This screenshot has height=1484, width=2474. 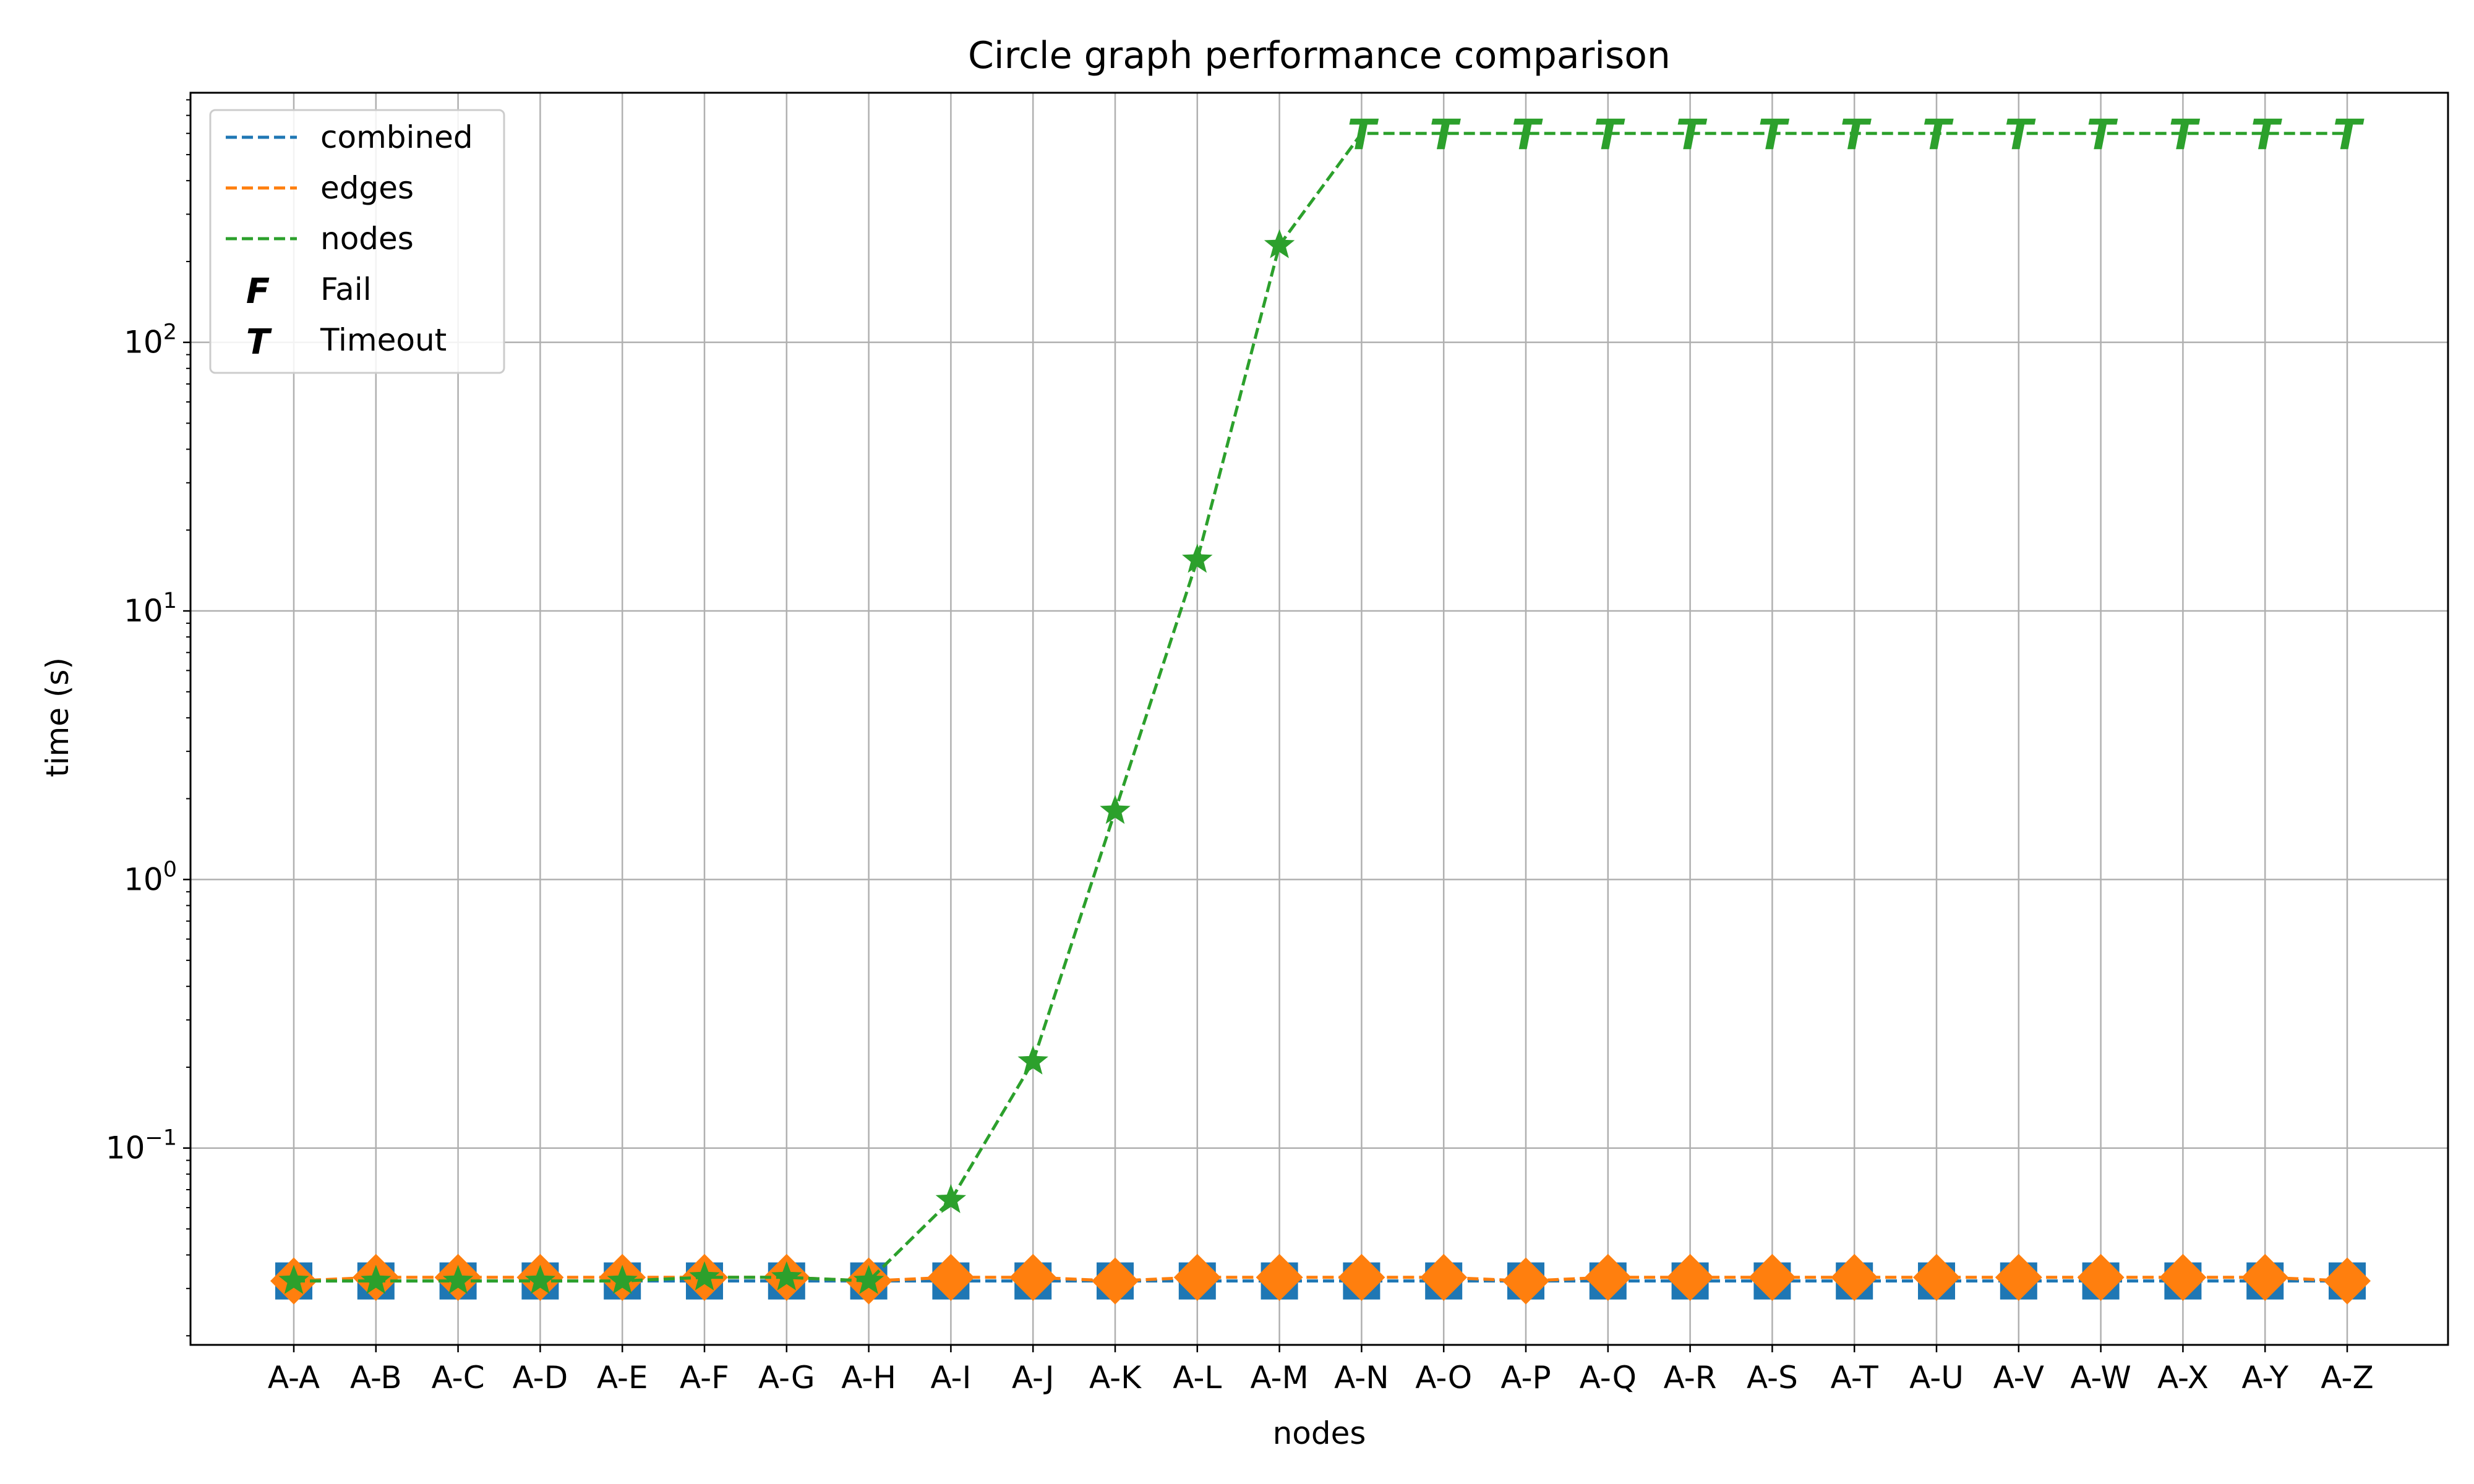 I want to click on x-tick-label: A-T, so click(x=1855, y=1378).